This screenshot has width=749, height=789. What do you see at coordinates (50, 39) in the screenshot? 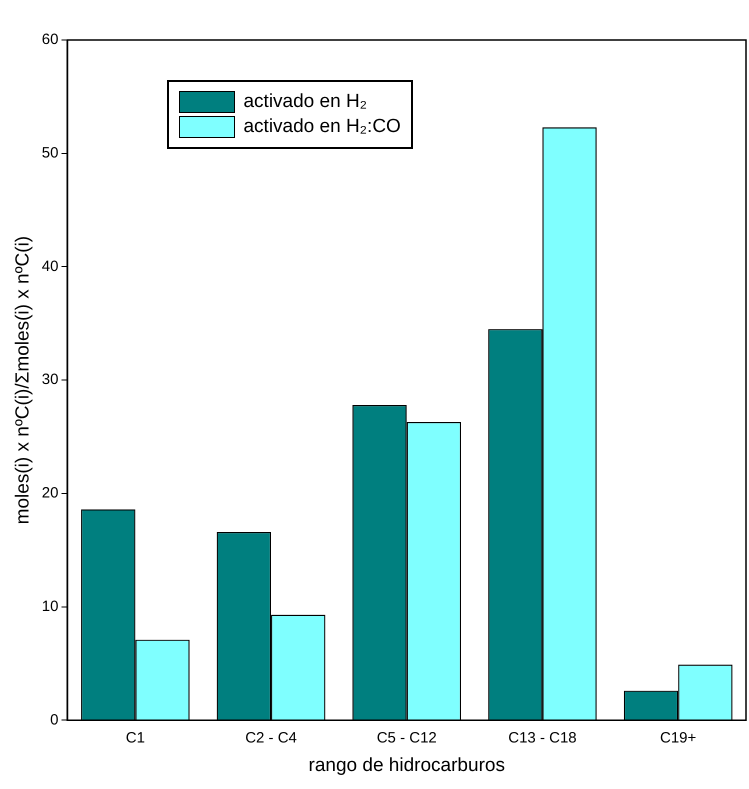
I see `y-tick-label: 60` at bounding box center [50, 39].